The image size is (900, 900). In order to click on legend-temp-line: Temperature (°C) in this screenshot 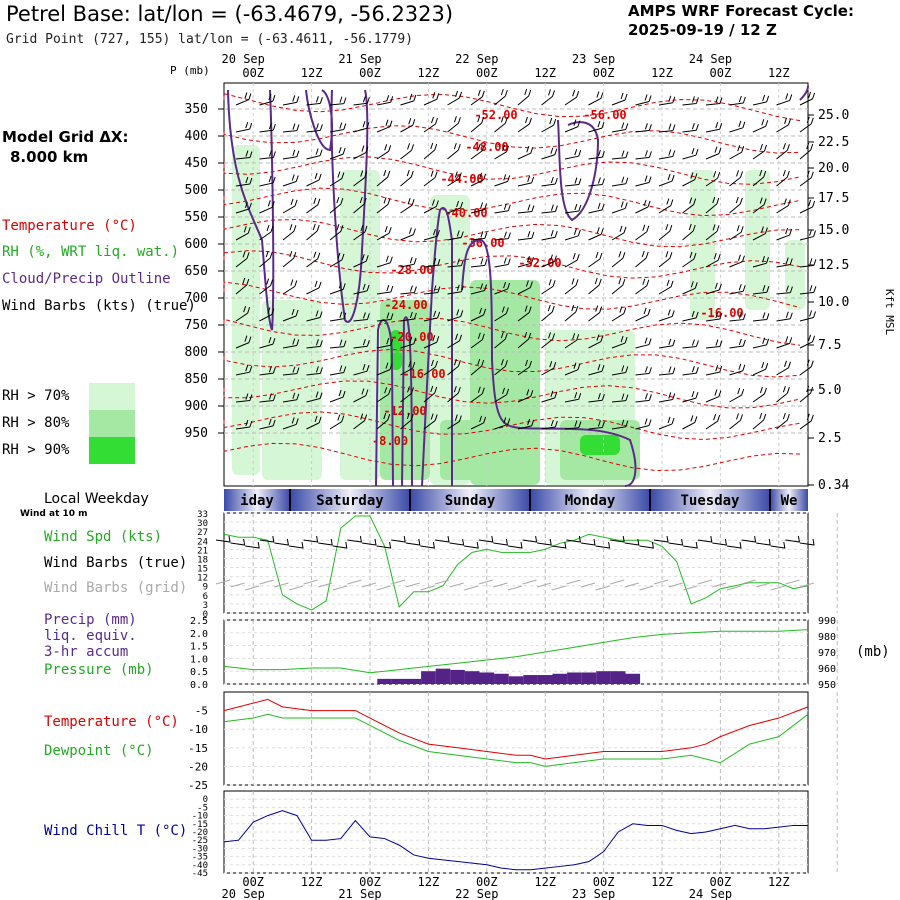, I will do `click(111, 722)`.